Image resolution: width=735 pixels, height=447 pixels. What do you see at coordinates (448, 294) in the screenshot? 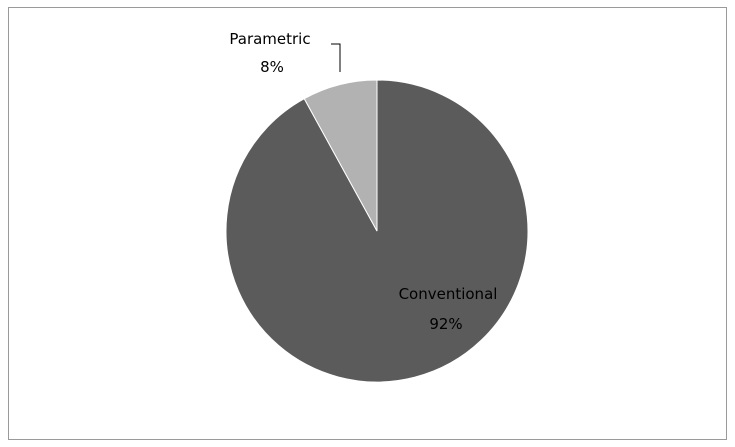
I see `conventional-label: Conventional` at bounding box center [448, 294].